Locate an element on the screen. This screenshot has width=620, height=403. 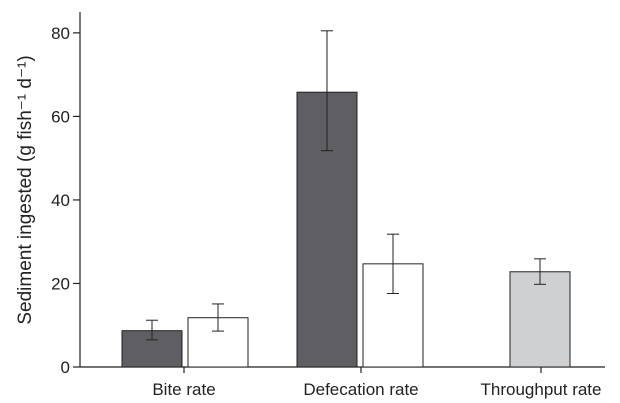
x-axis is located at coordinates (342, 369).